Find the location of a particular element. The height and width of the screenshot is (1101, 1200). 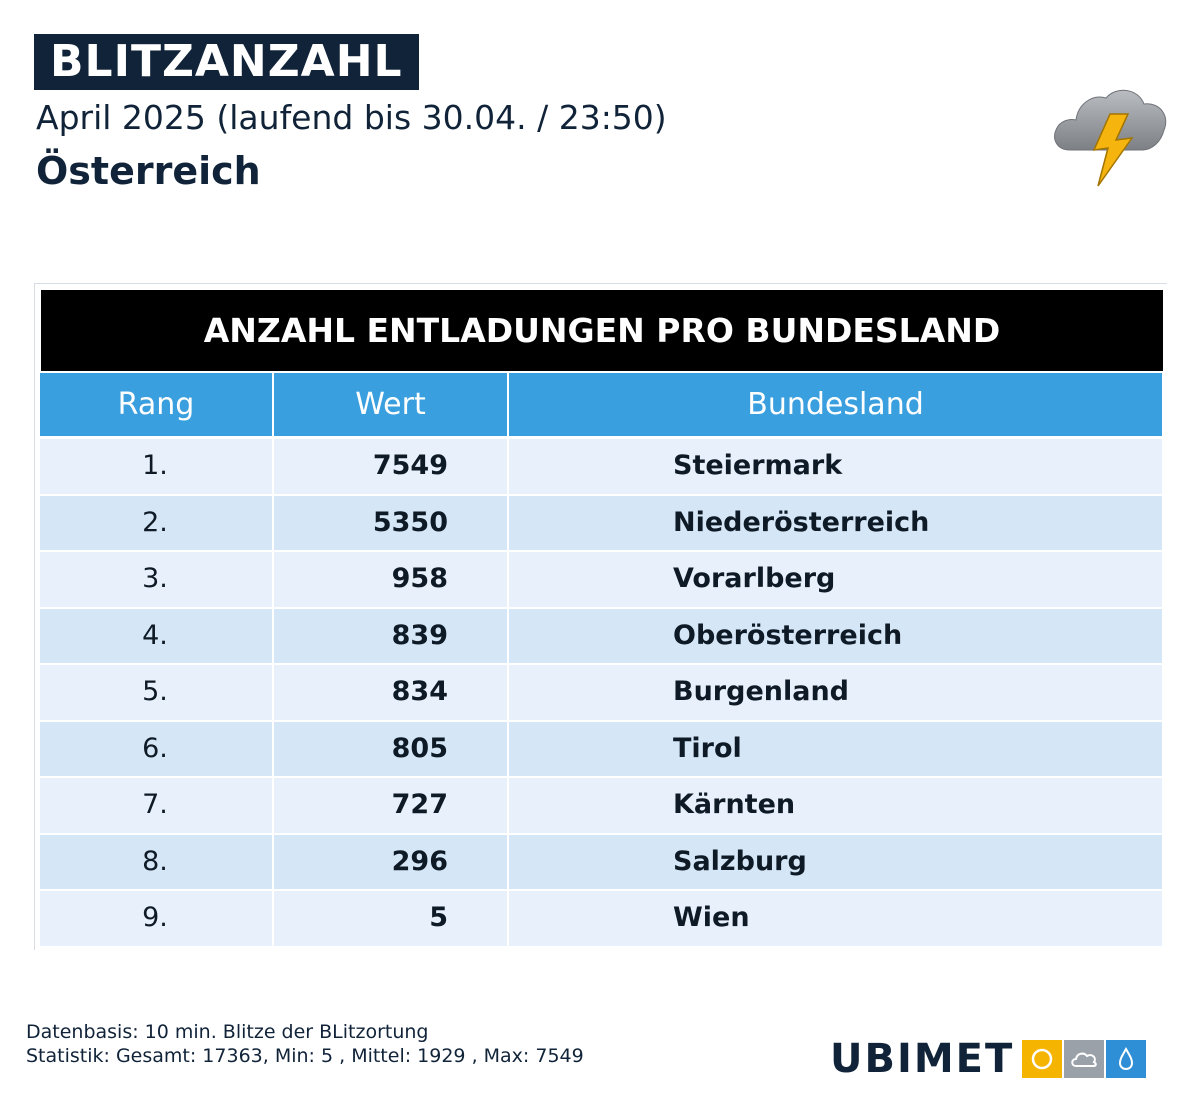

table-row: 9. 5 Wien is located at coordinates (601, 918).